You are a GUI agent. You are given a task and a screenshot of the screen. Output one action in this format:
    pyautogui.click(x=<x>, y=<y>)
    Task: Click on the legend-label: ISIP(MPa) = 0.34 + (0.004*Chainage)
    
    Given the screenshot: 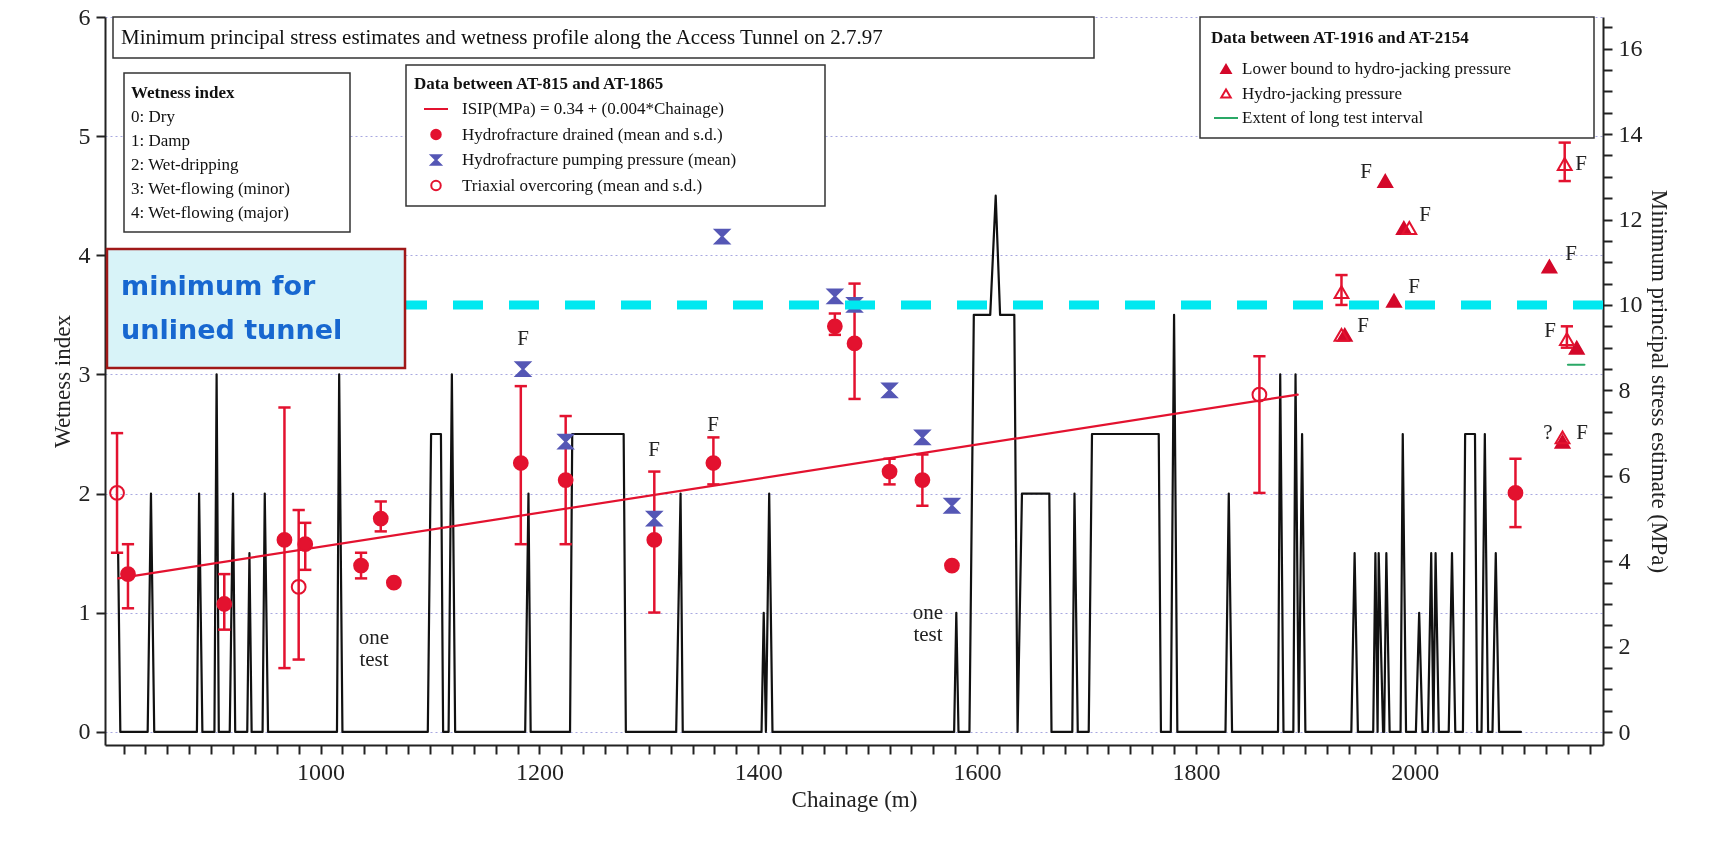 What is the action you would take?
    pyautogui.click(x=593, y=108)
    